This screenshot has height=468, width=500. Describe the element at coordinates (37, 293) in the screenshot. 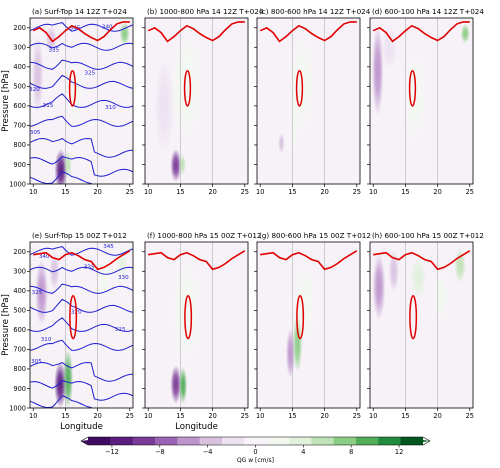

I see `contour-label: 325` at that location.